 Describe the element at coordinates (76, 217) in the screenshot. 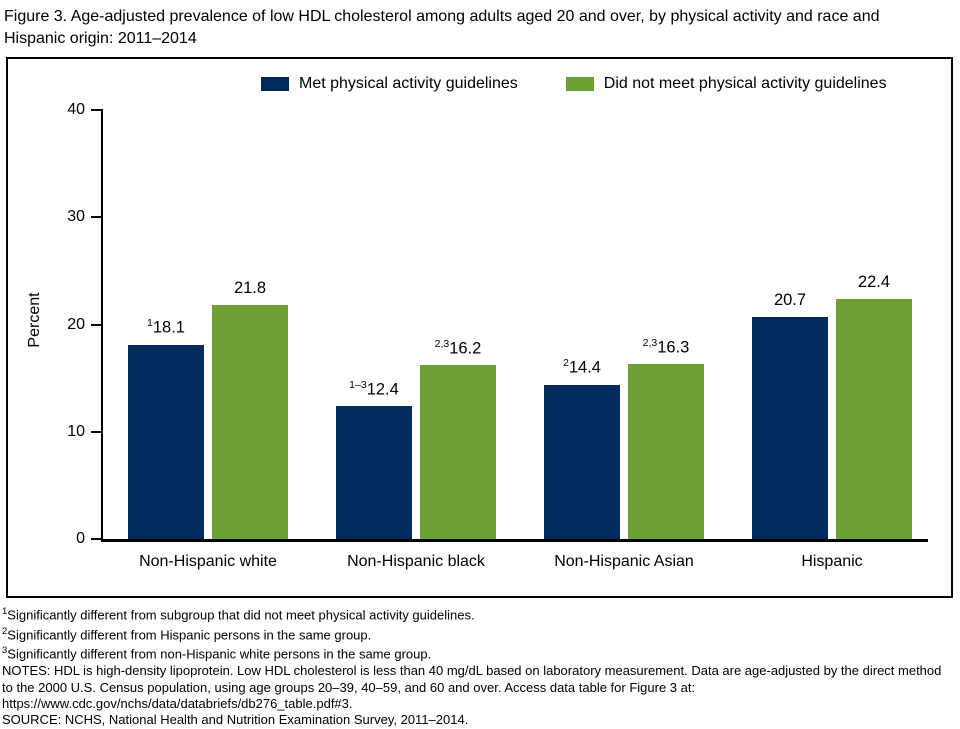

I see `y-tick-label-30: 30` at that location.